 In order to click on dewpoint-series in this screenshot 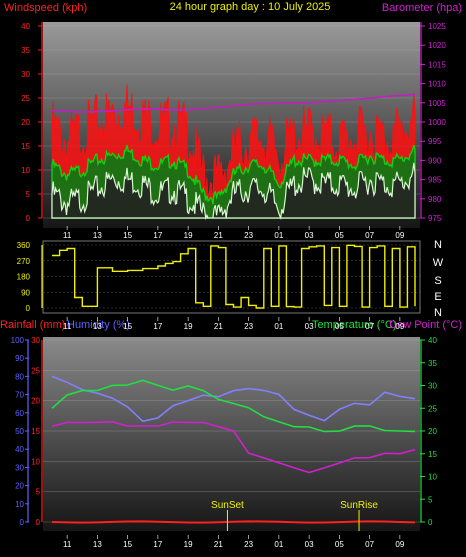, I will do `click(233, 447)`.